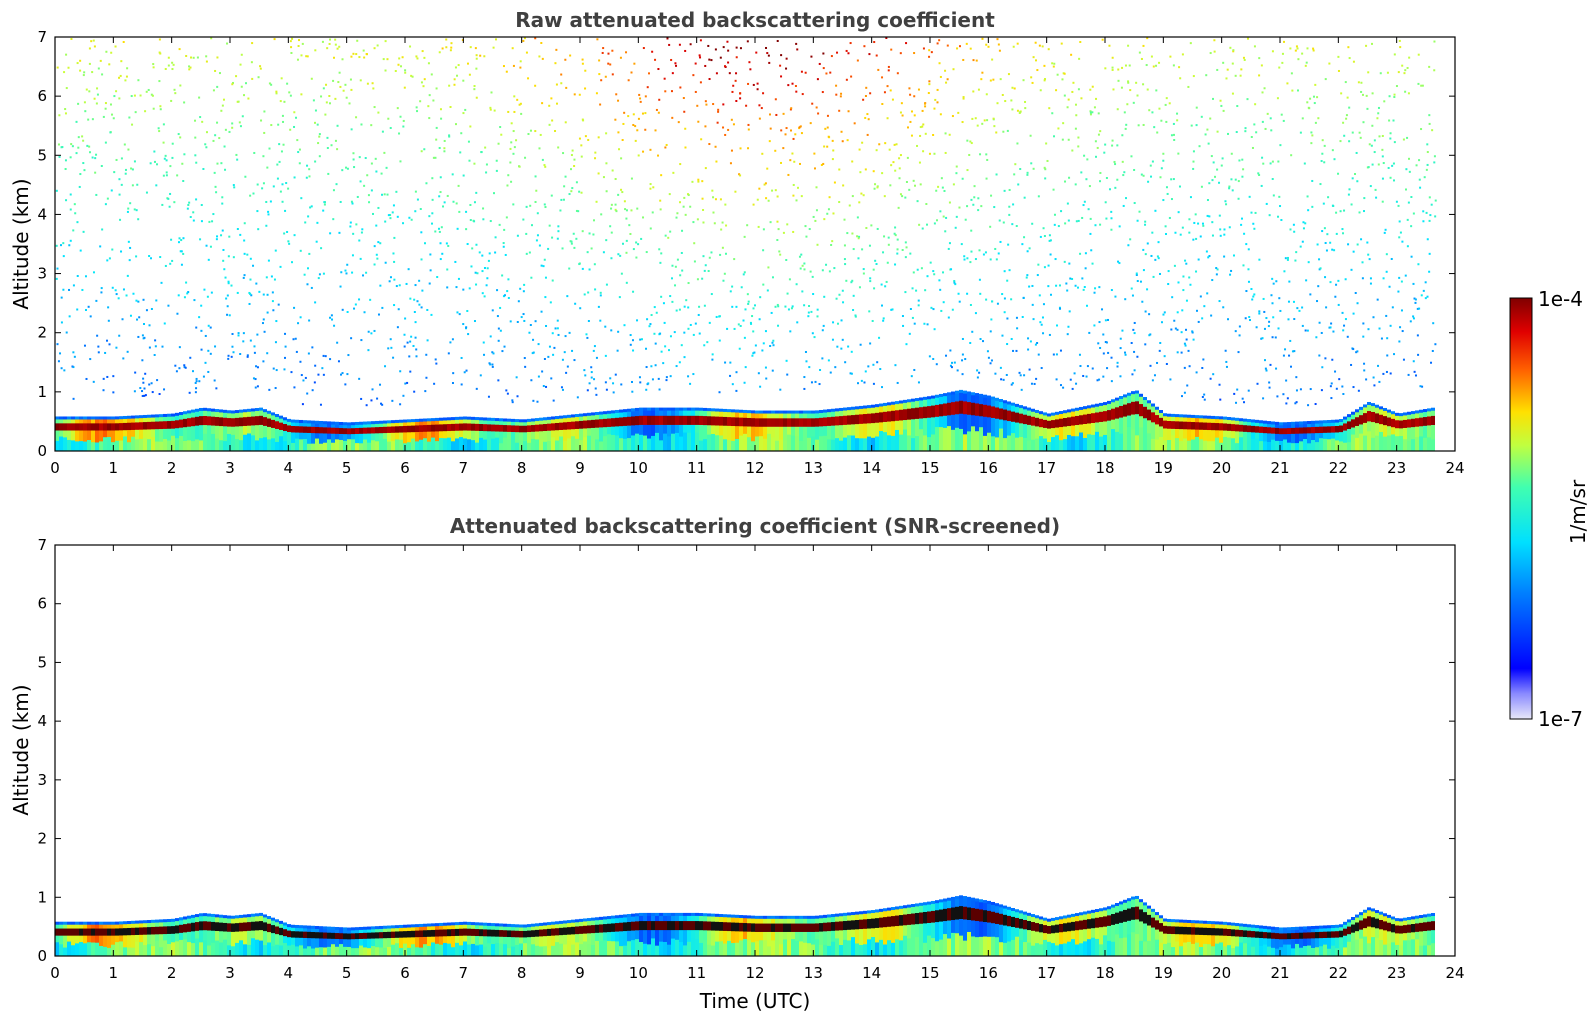  What do you see at coordinates (73, 950) in the screenshot?
I see `panel-screened-surface-cell` at bounding box center [73, 950].